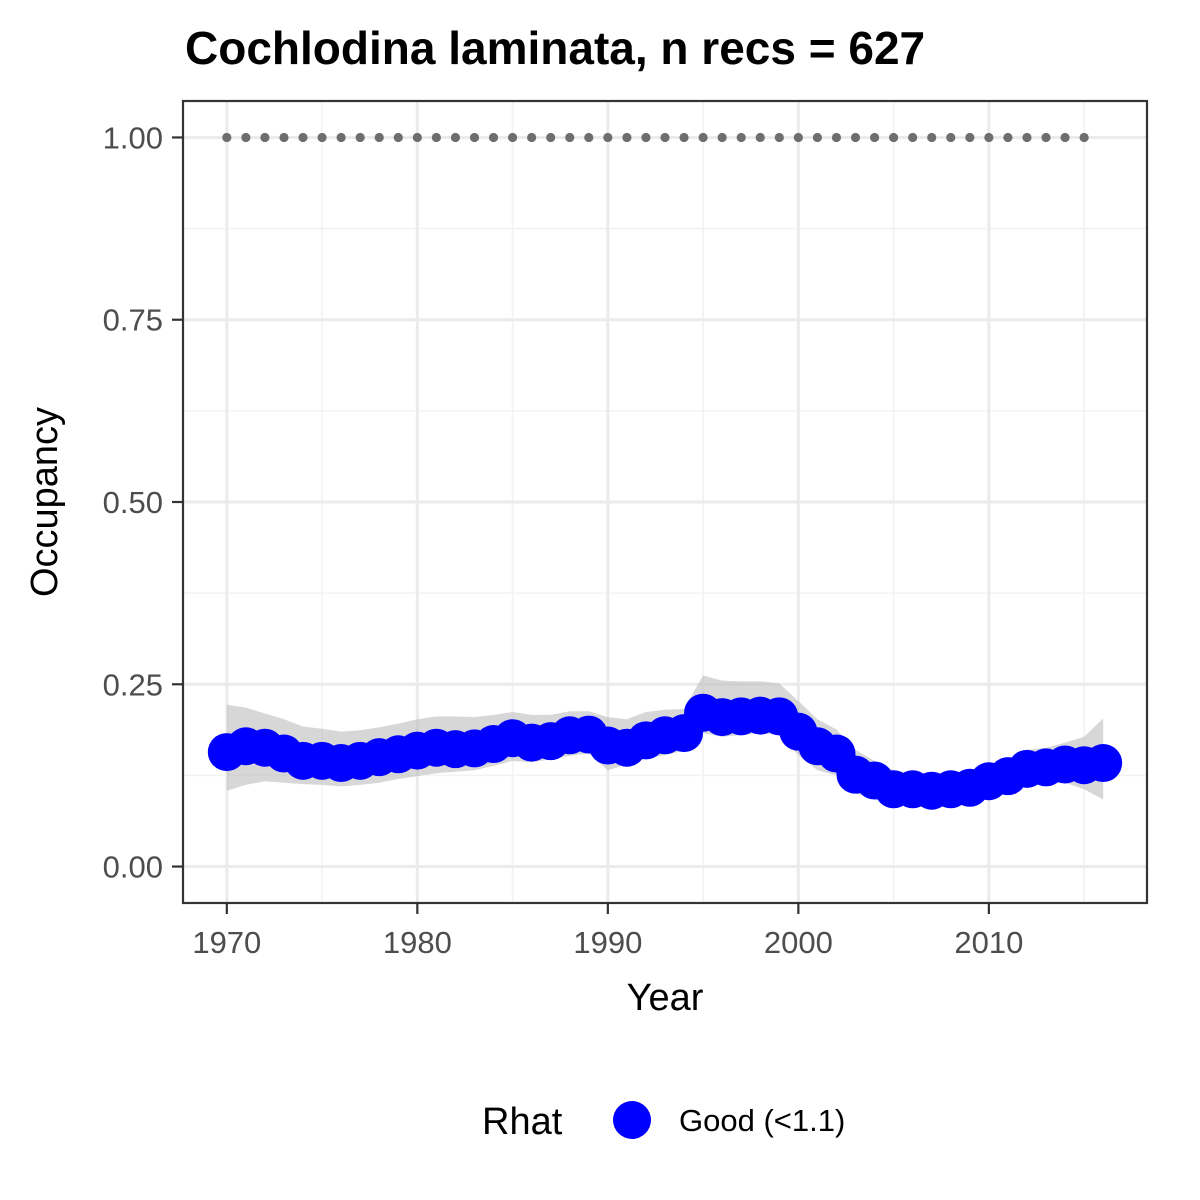 Image resolution: width=1200 pixels, height=1200 pixels. What do you see at coordinates (555, 48) in the screenshot?
I see `chart-title: Cochlodina laminata, n recs = 627` at bounding box center [555, 48].